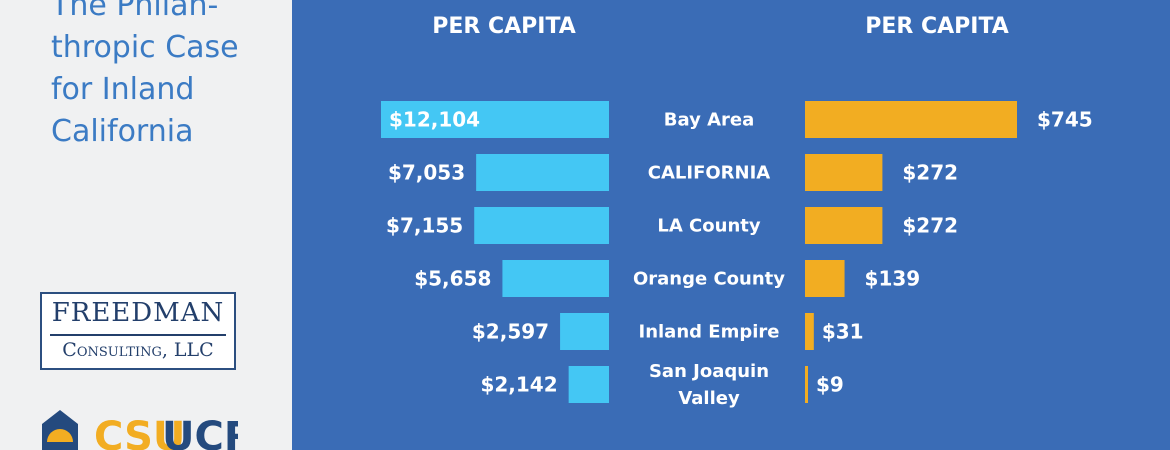 Image resolution: width=1170 pixels, height=450 pixels. Describe the element at coordinates (518, 385) in the screenshot. I see `left-value-label: $2,142` at that location.